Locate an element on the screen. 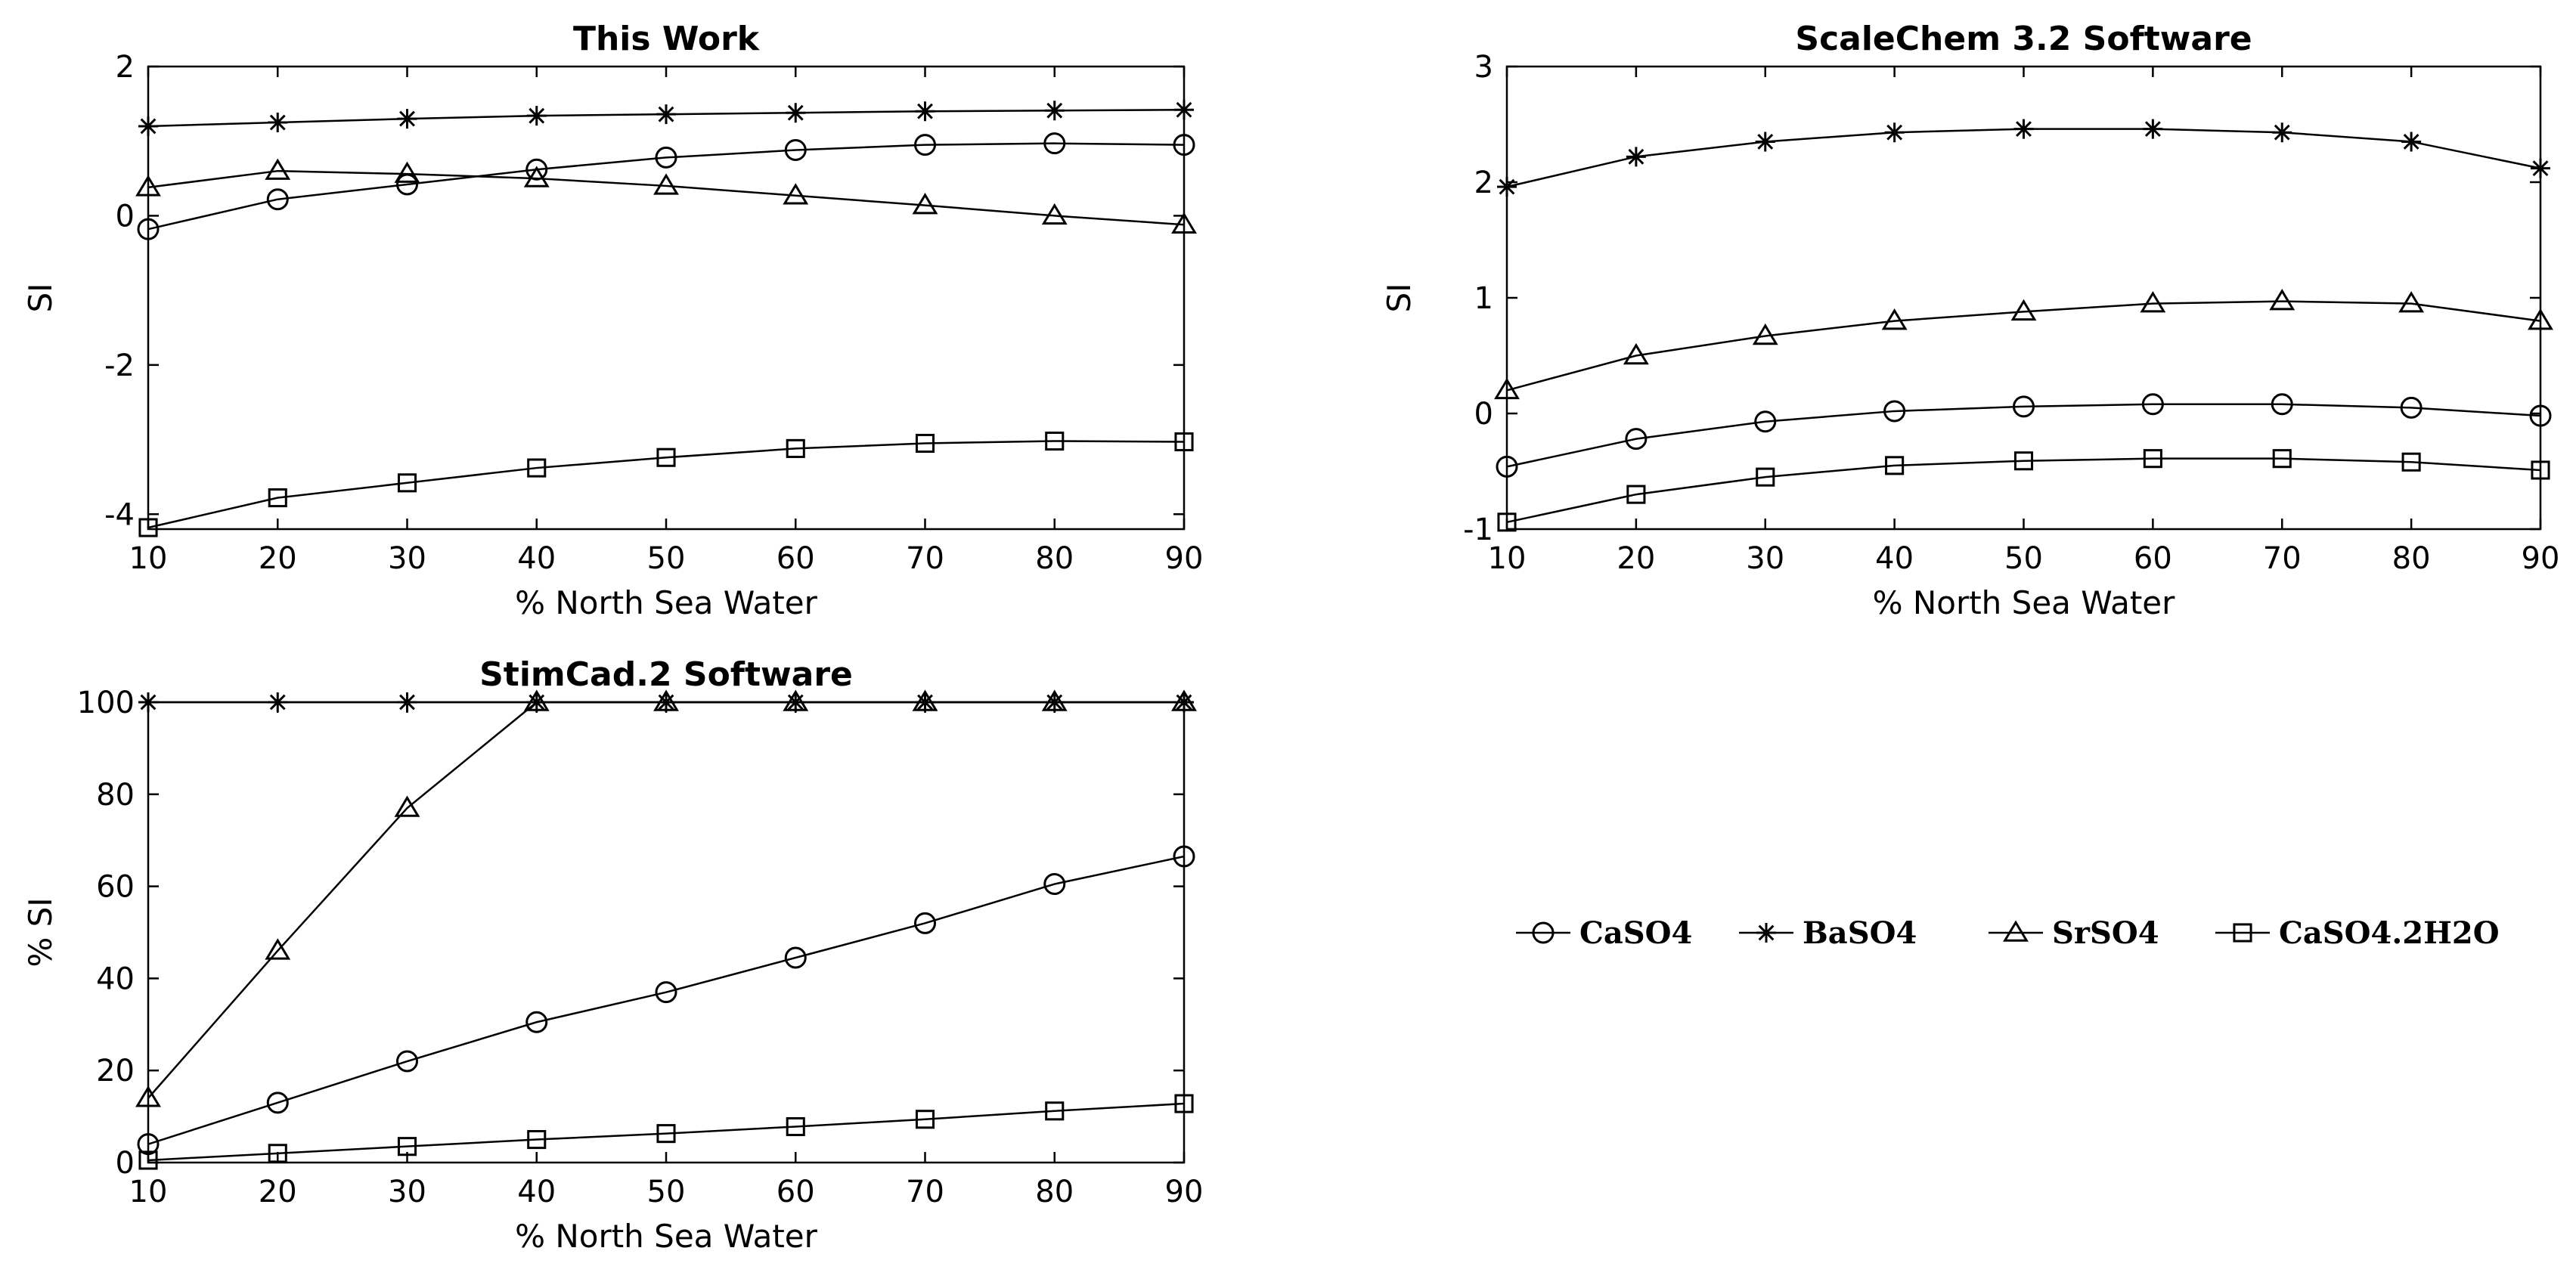  legend-item-srso4: SrSO4 is located at coordinates (2074, 933).